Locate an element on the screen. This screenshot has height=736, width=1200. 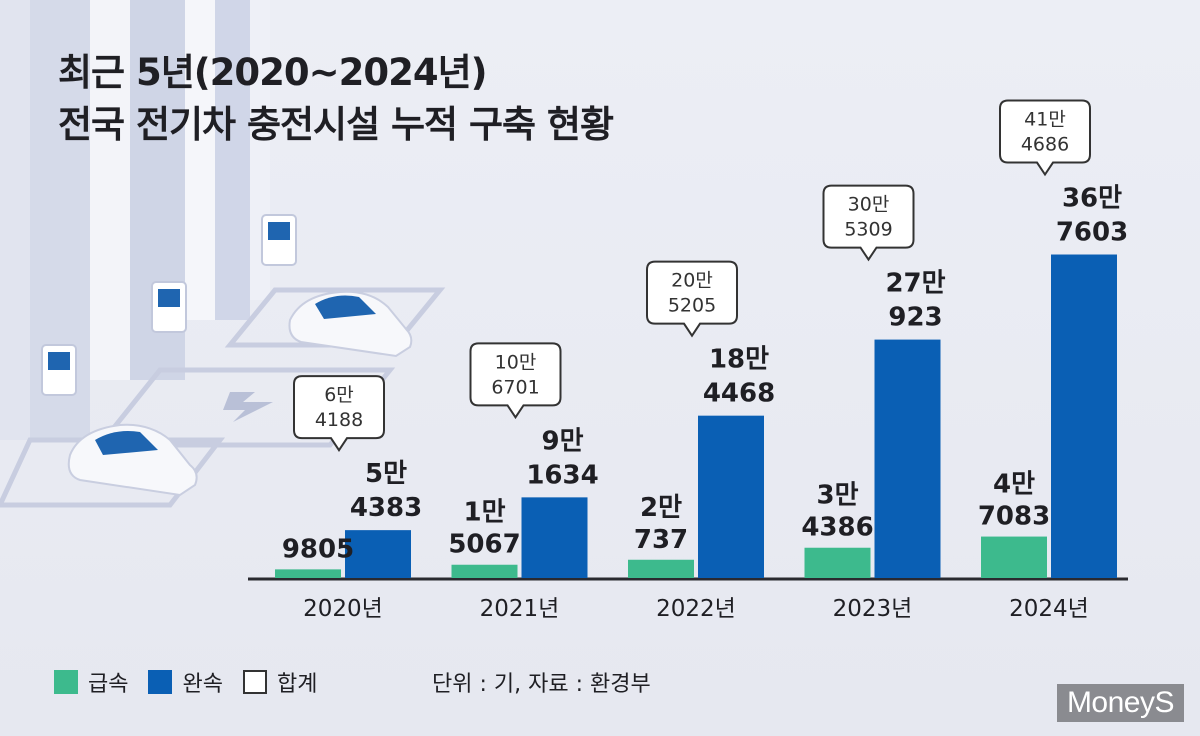
data-label-total: 20만 is located at coordinates (692, 281).